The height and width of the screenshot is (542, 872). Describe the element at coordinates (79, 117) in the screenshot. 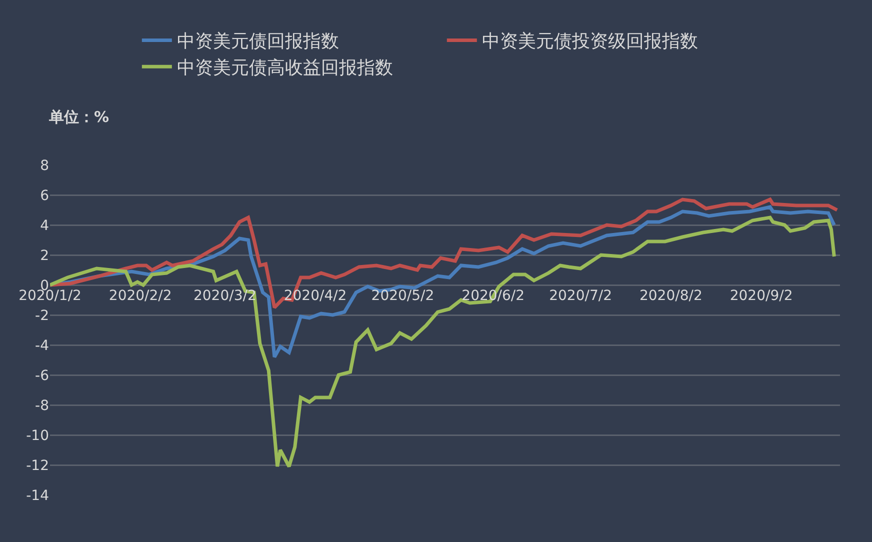

I see `y-axis-title: 单位：%` at that location.